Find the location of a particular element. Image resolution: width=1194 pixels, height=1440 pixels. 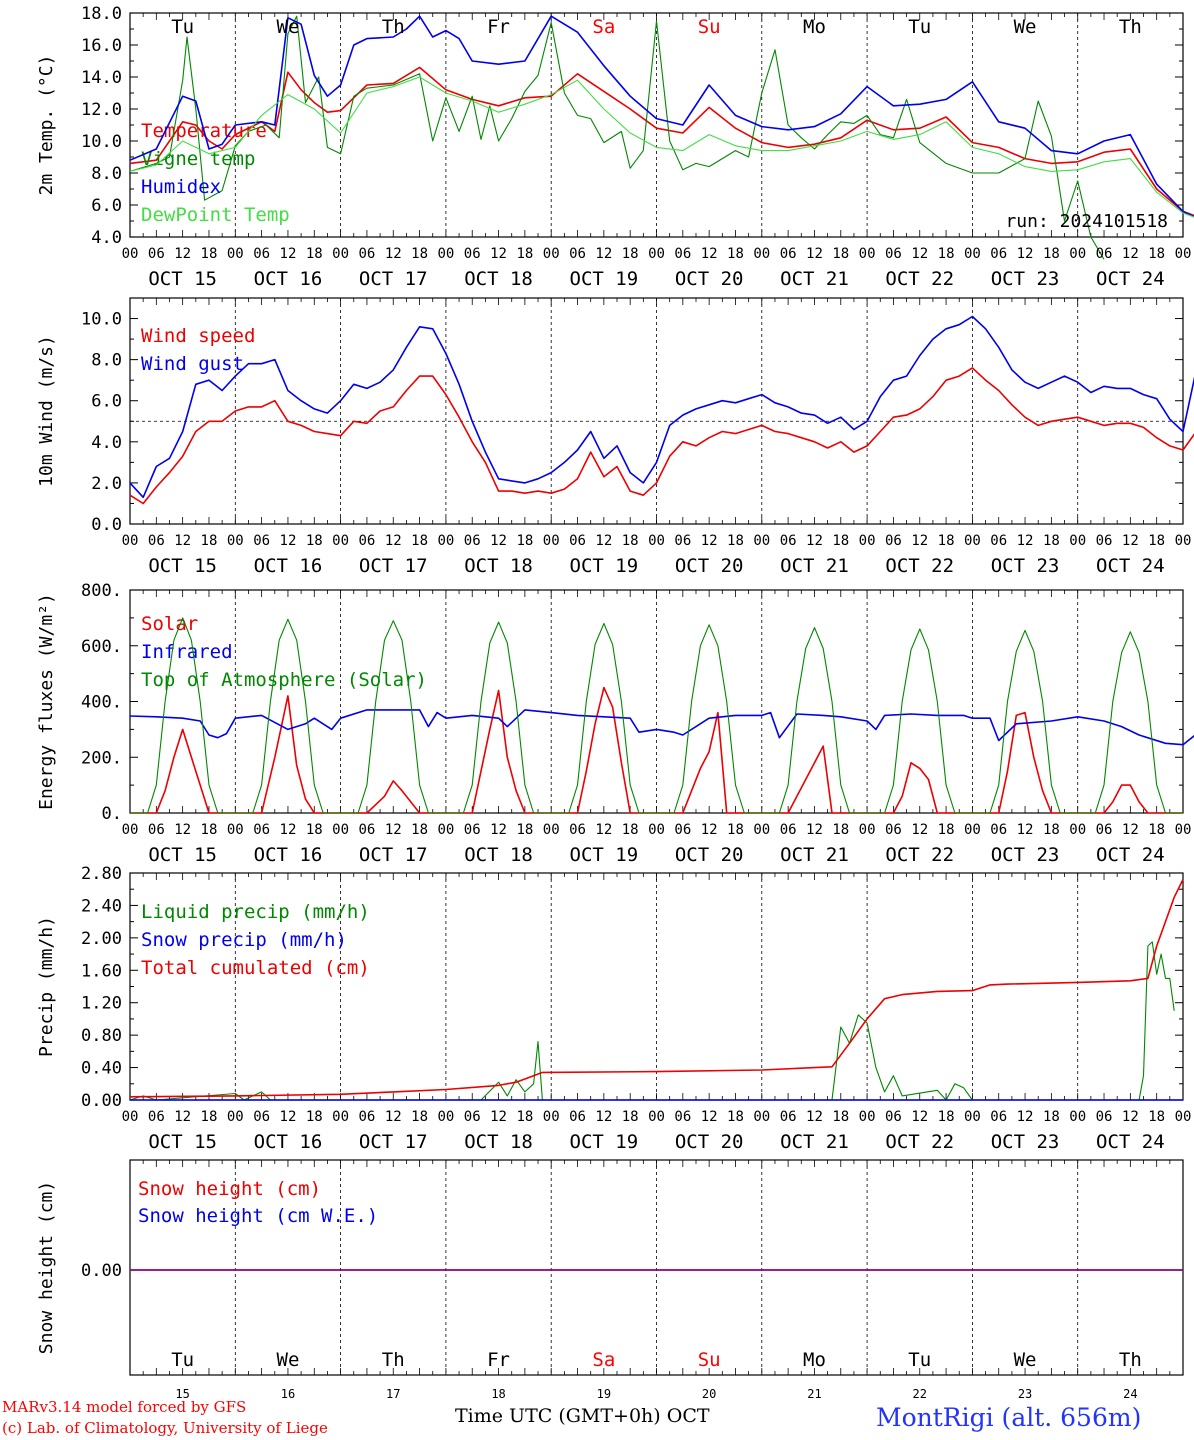

panel1-series-humidex-line is located at coordinates (661, 116).